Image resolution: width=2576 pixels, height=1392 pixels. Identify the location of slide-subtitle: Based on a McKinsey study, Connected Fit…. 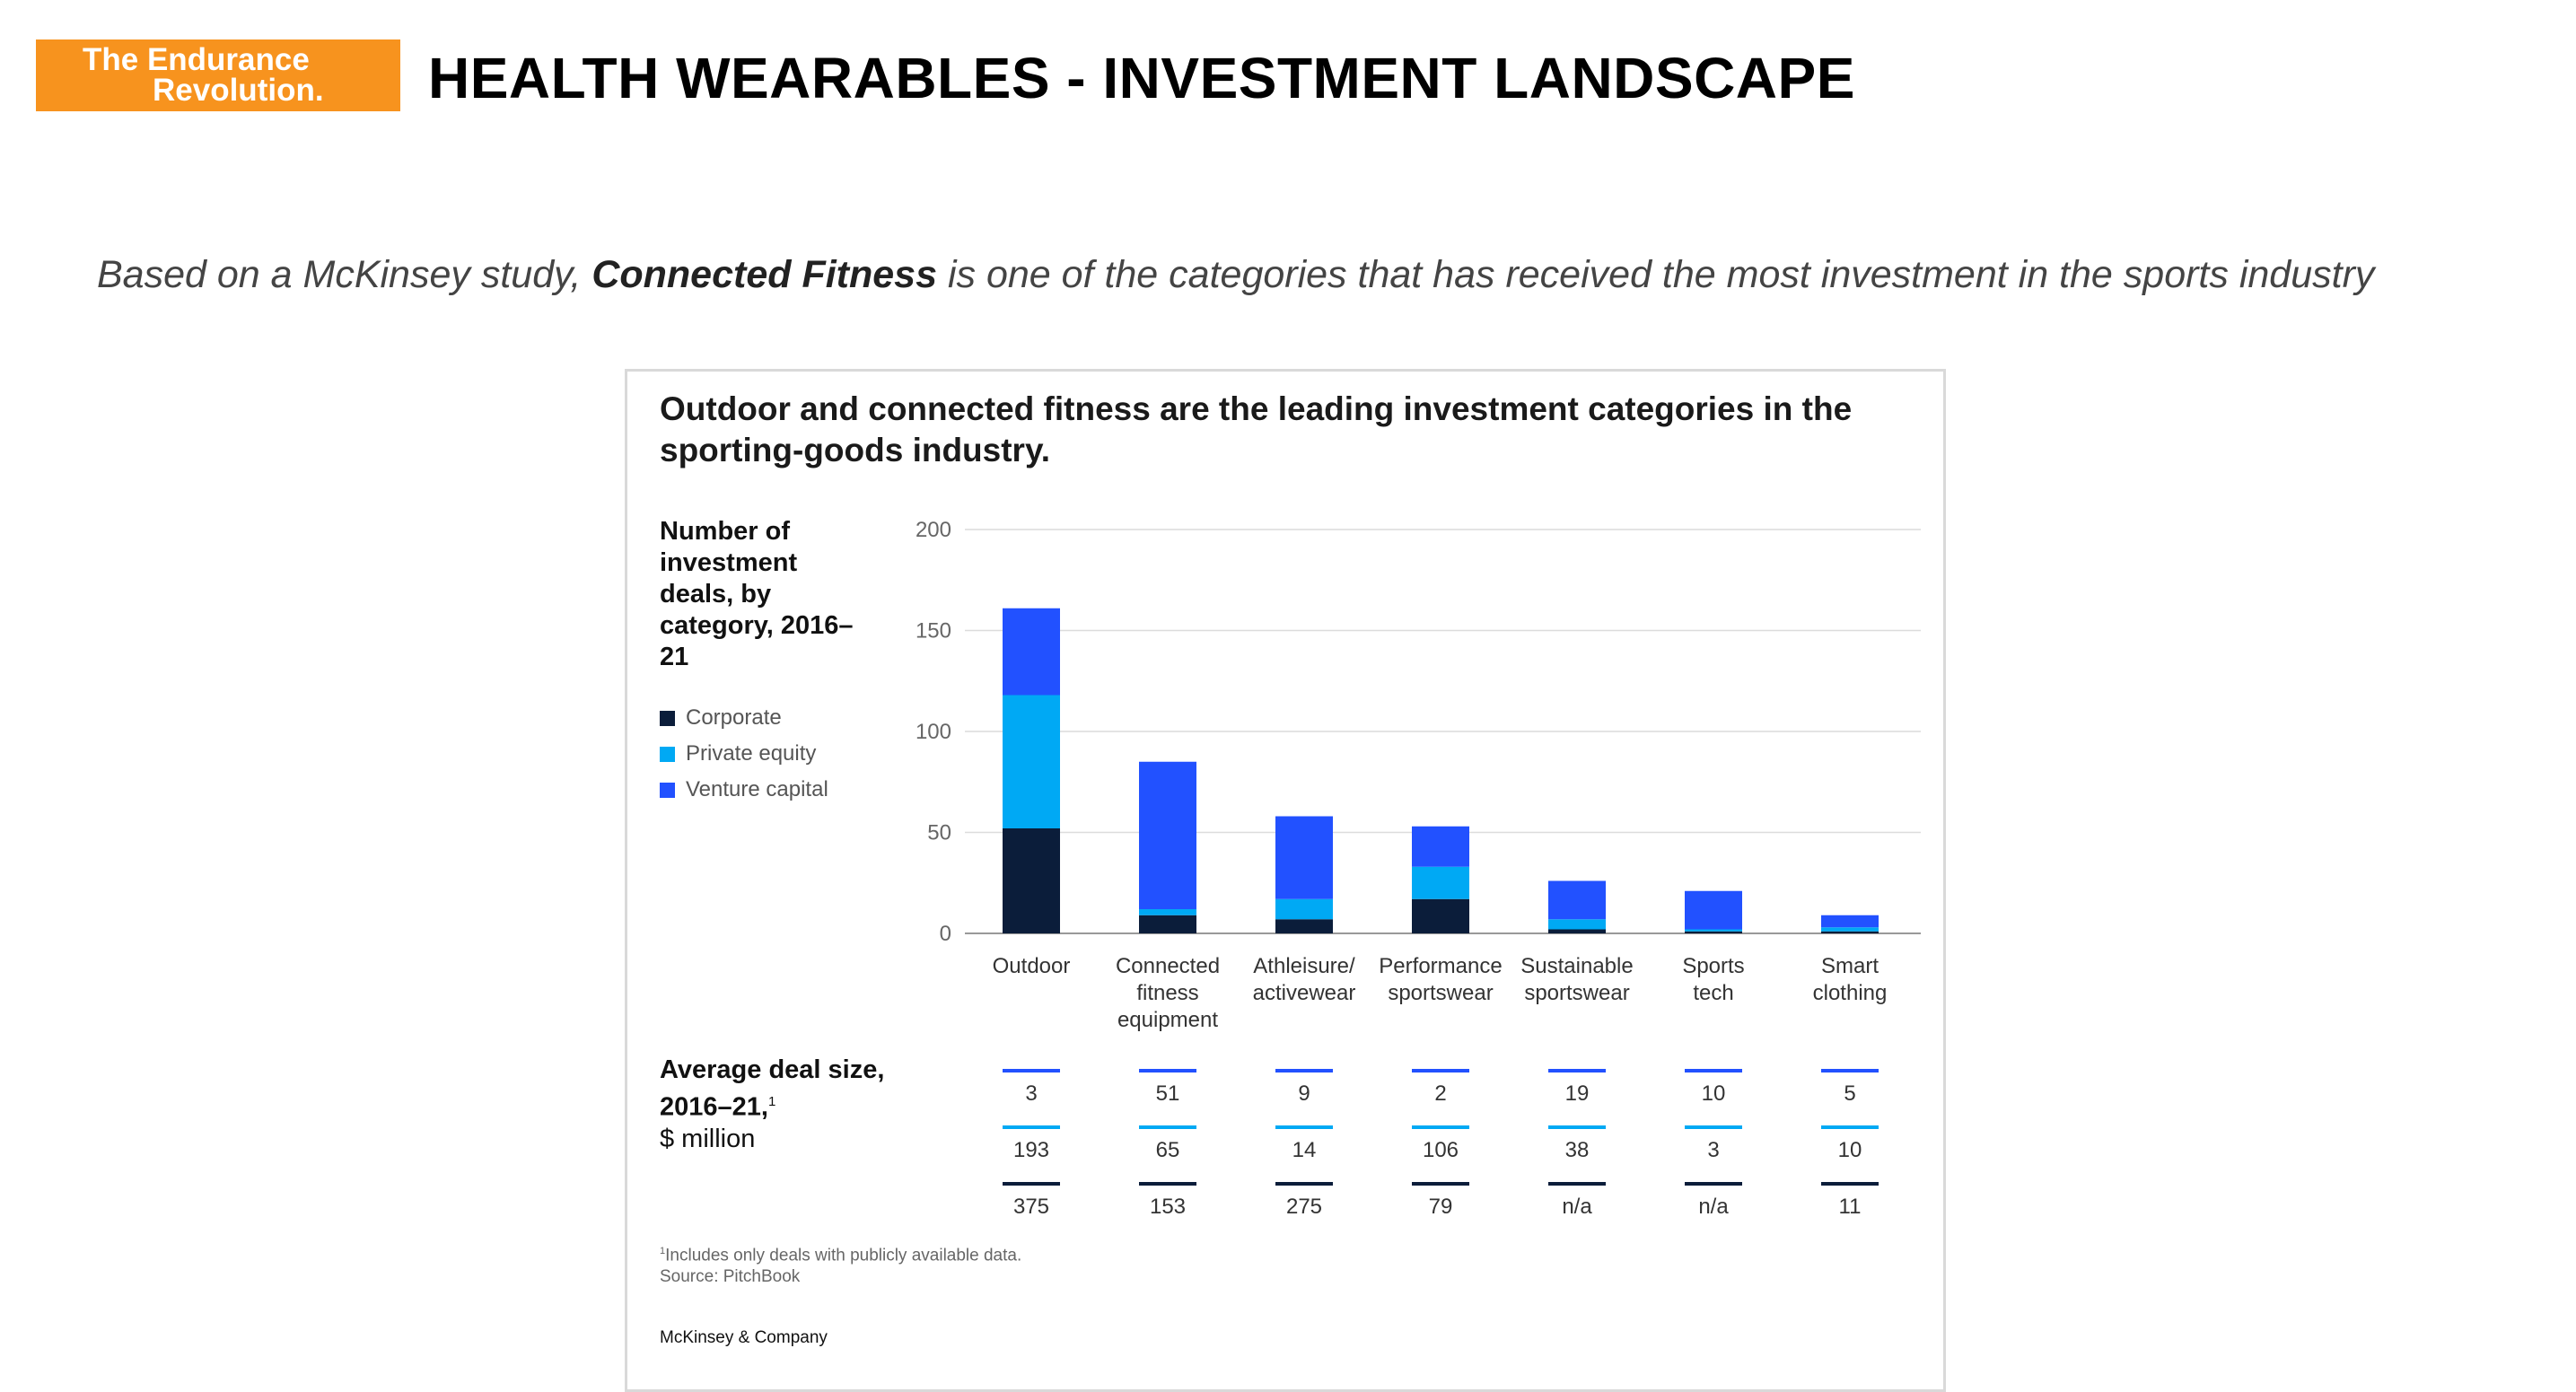
(1235, 275).